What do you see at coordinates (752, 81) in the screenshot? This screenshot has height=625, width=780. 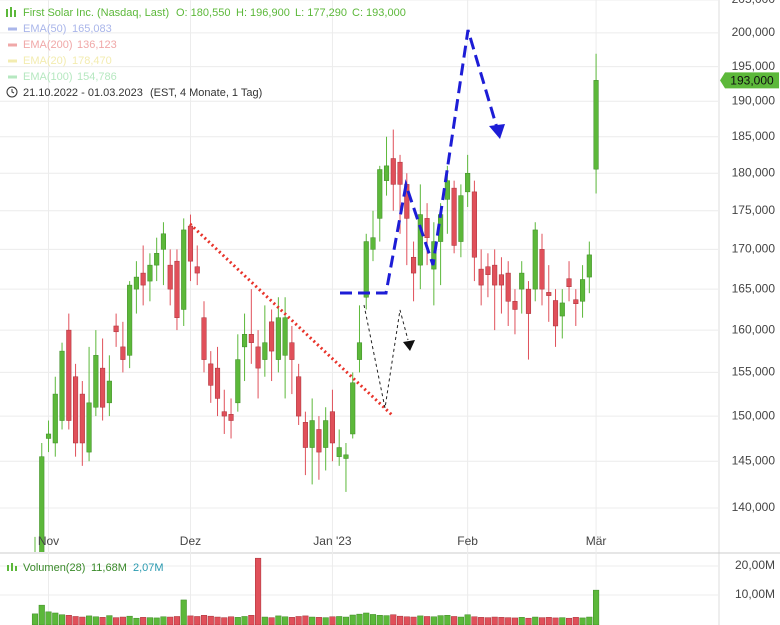 I see `last-price-label: 193,000` at bounding box center [752, 81].